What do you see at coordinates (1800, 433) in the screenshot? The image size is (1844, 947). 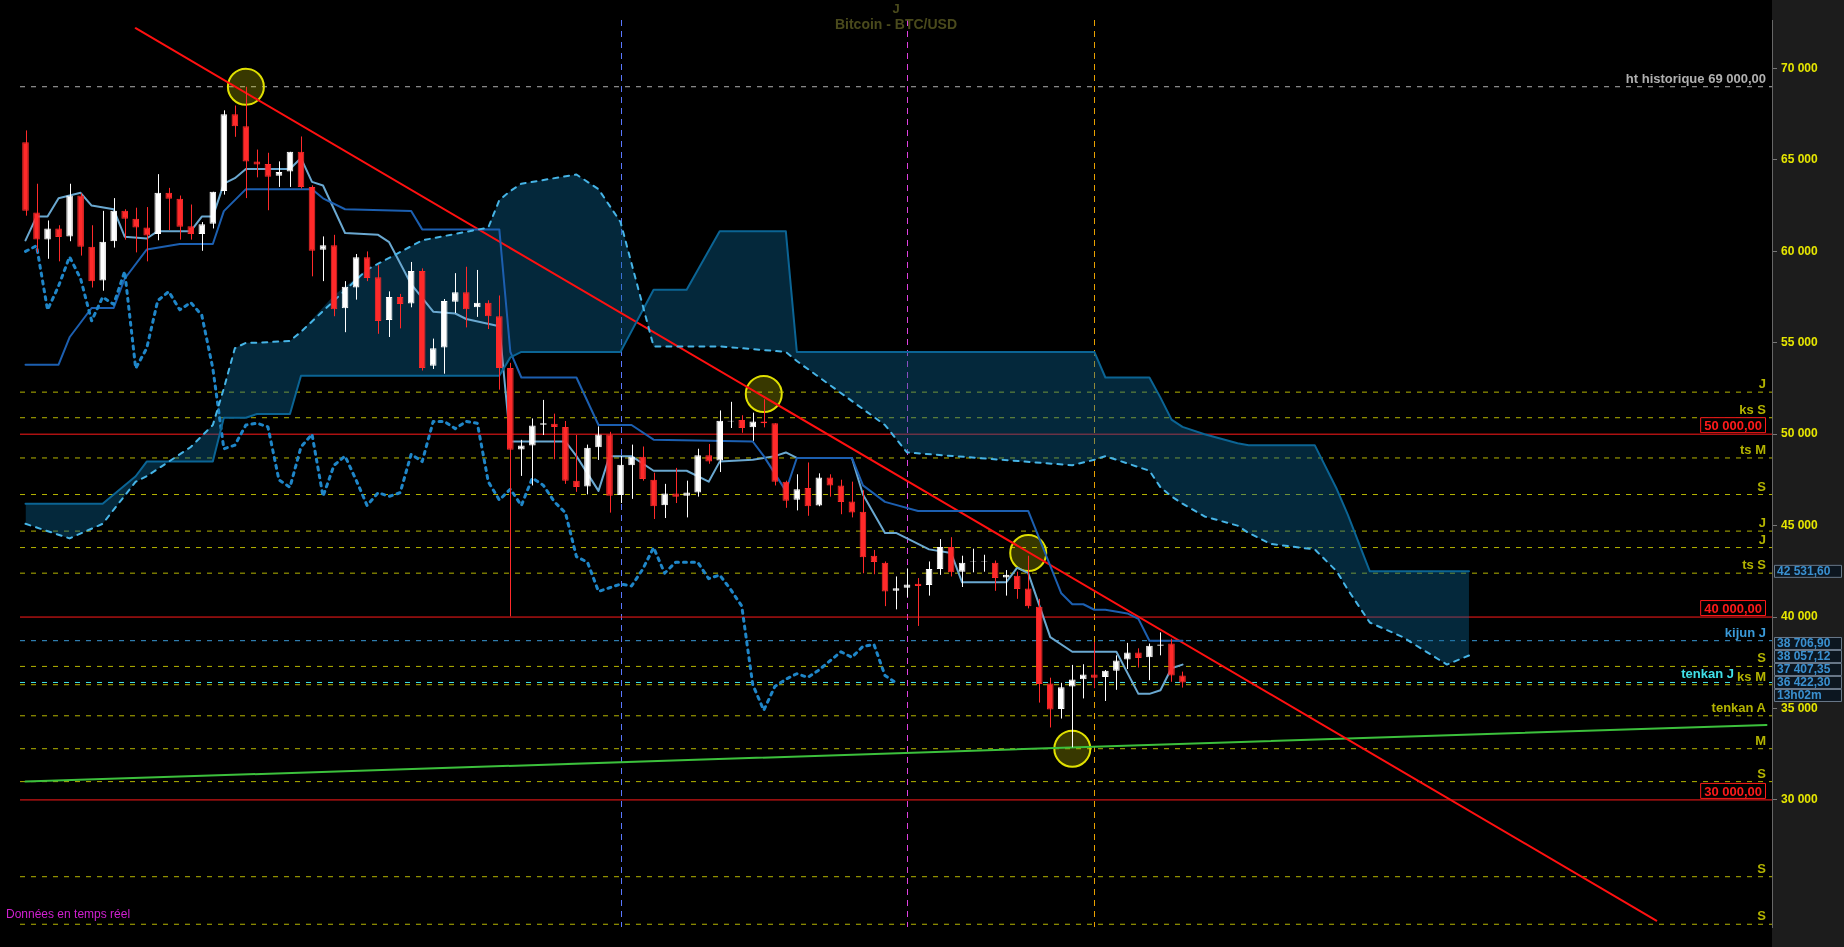 I see `y-tick-label: 50 000` at bounding box center [1800, 433].